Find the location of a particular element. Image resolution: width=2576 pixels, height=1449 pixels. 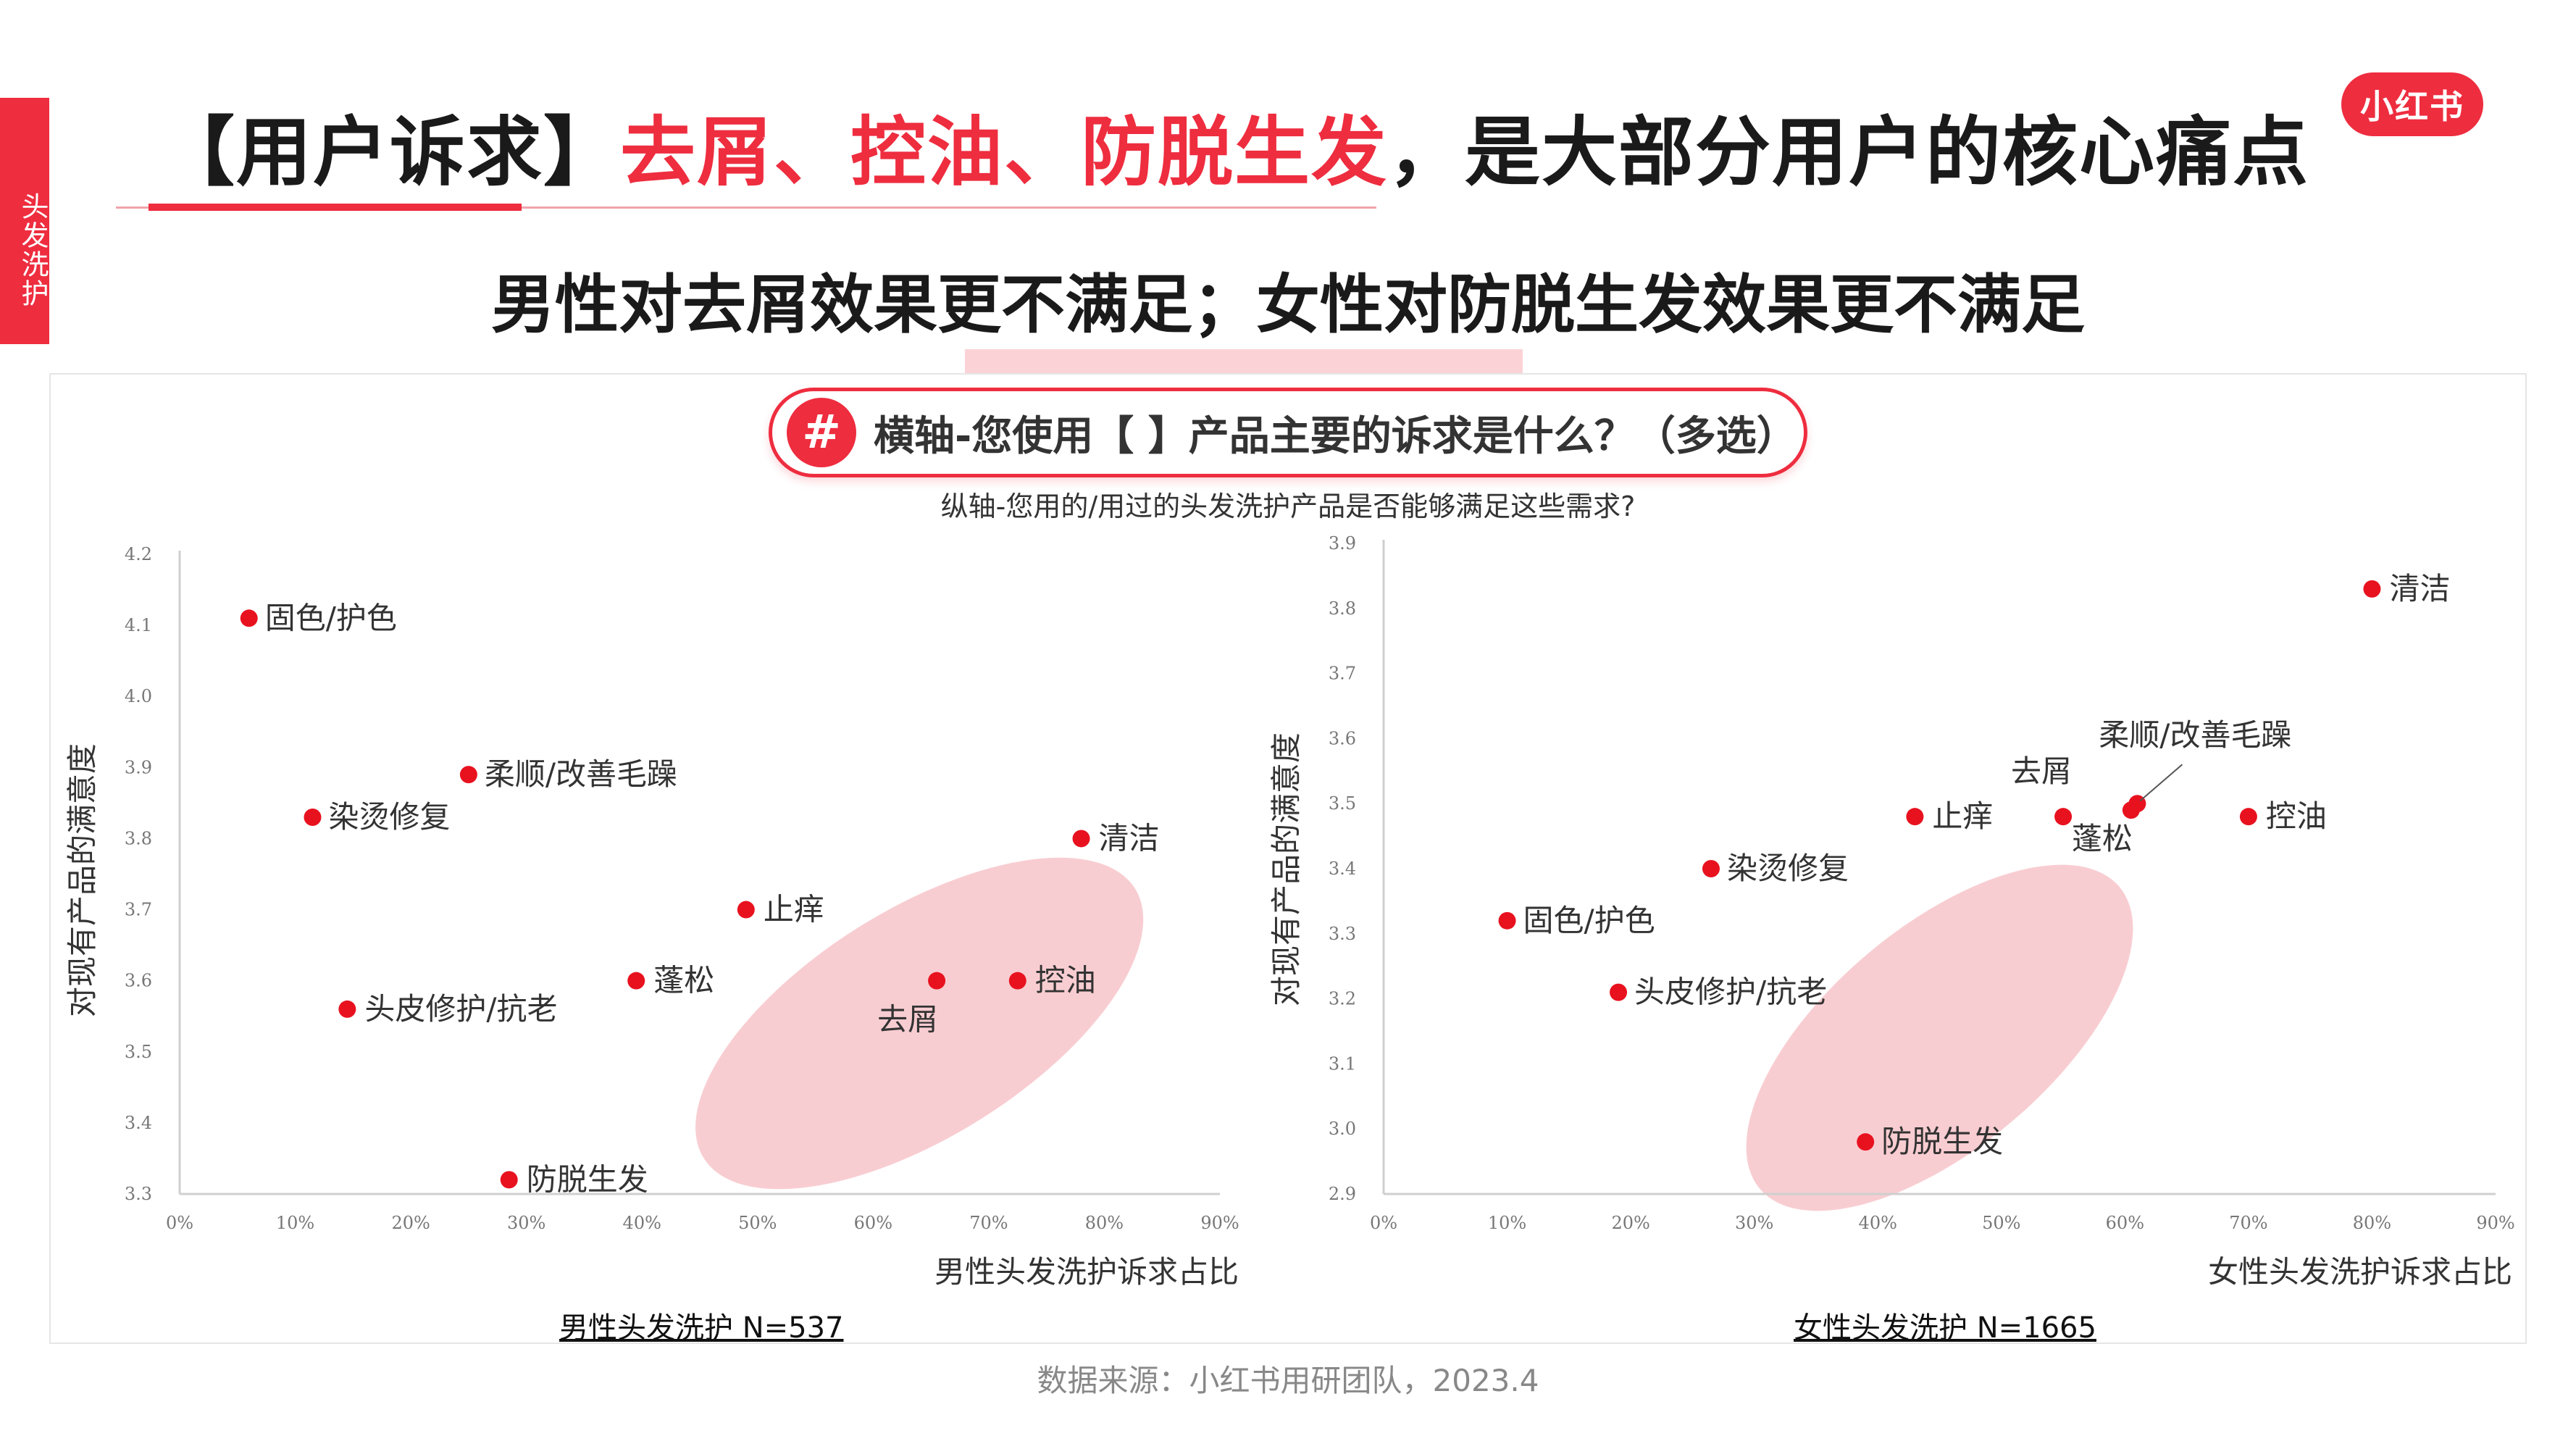

data-label: 蓬松 is located at coordinates (2102, 839).